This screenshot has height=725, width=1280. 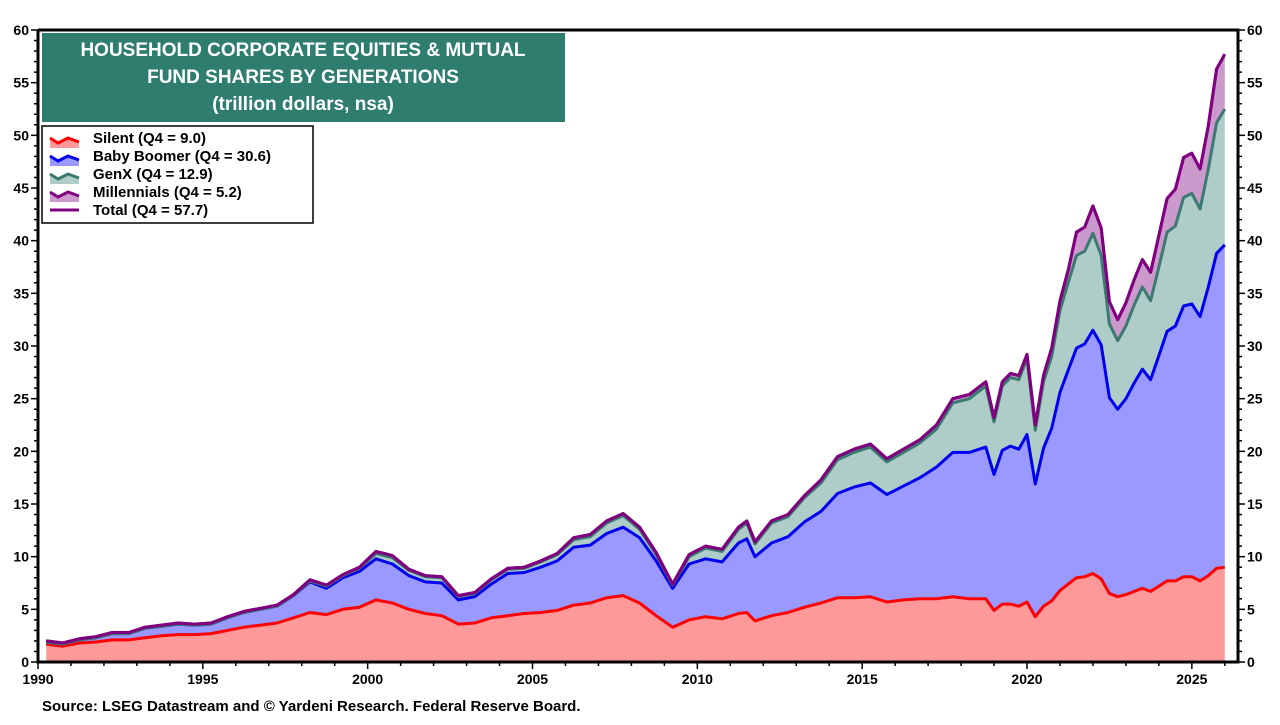 What do you see at coordinates (37, 679) in the screenshot?
I see `x-tick-label: 1990` at bounding box center [37, 679].